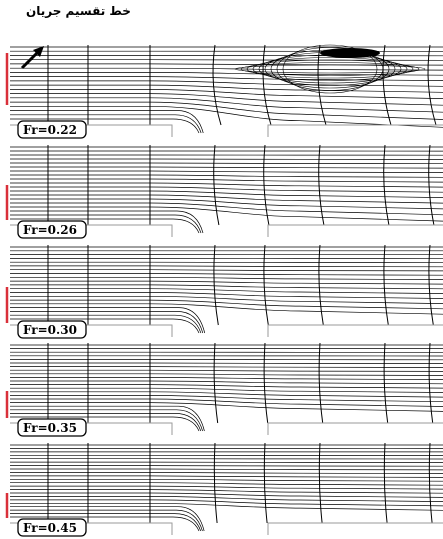 Image resolution: width=443 pixels, height=539 pixels. Describe the element at coordinates (50, 230) in the screenshot. I see `froude-label: Fr=0.26` at that location.